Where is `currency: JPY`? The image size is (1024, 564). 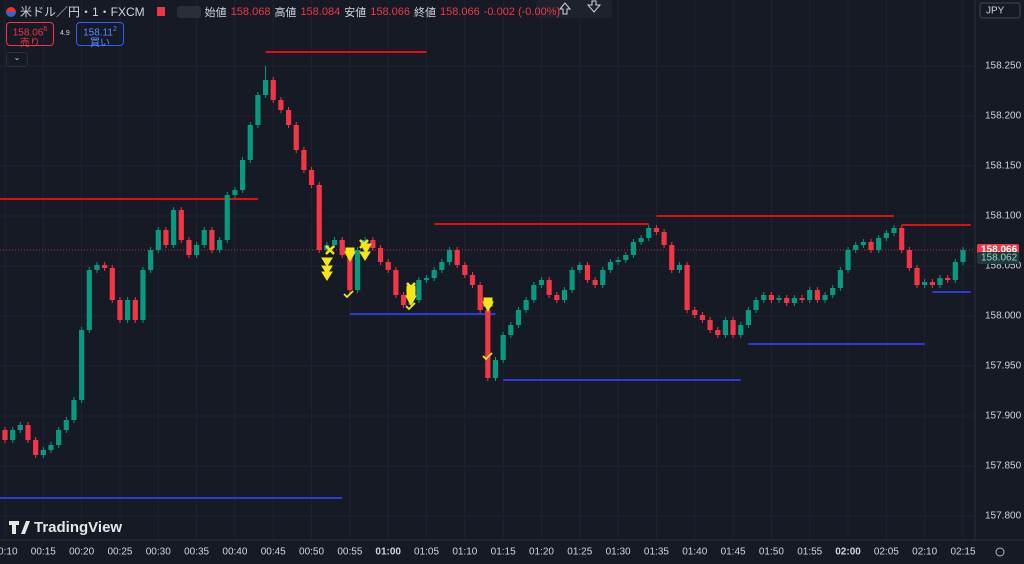 currency: JPY is located at coordinates (995, 11).